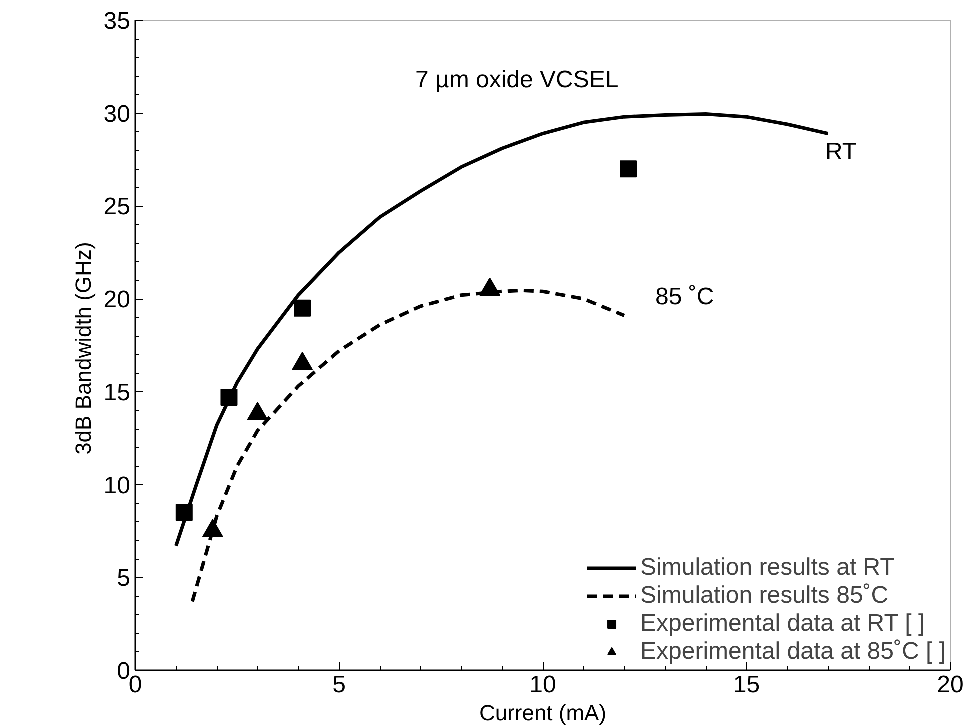 The image size is (971, 728). Describe the element at coordinates (117, 486) in the screenshot. I see `y-tick-label: 10` at that location.